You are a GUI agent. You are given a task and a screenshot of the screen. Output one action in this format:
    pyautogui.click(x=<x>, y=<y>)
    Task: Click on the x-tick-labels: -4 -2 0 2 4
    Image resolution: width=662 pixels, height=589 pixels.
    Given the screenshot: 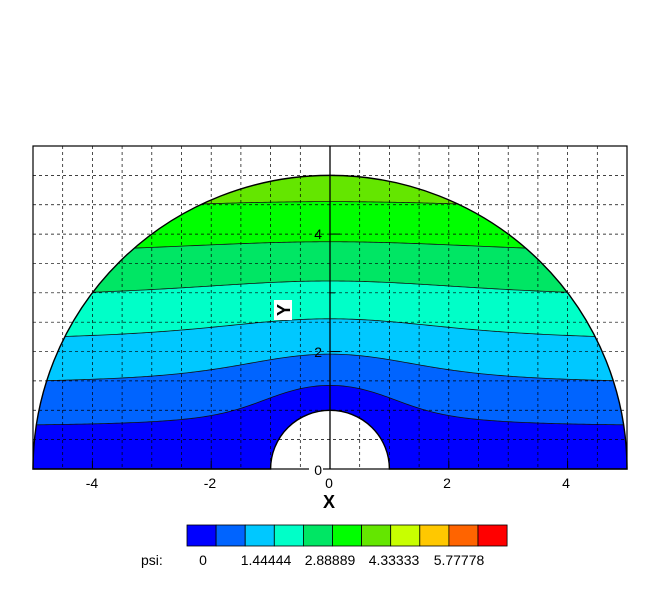 What is the action you would take?
    pyautogui.click(x=328, y=483)
    